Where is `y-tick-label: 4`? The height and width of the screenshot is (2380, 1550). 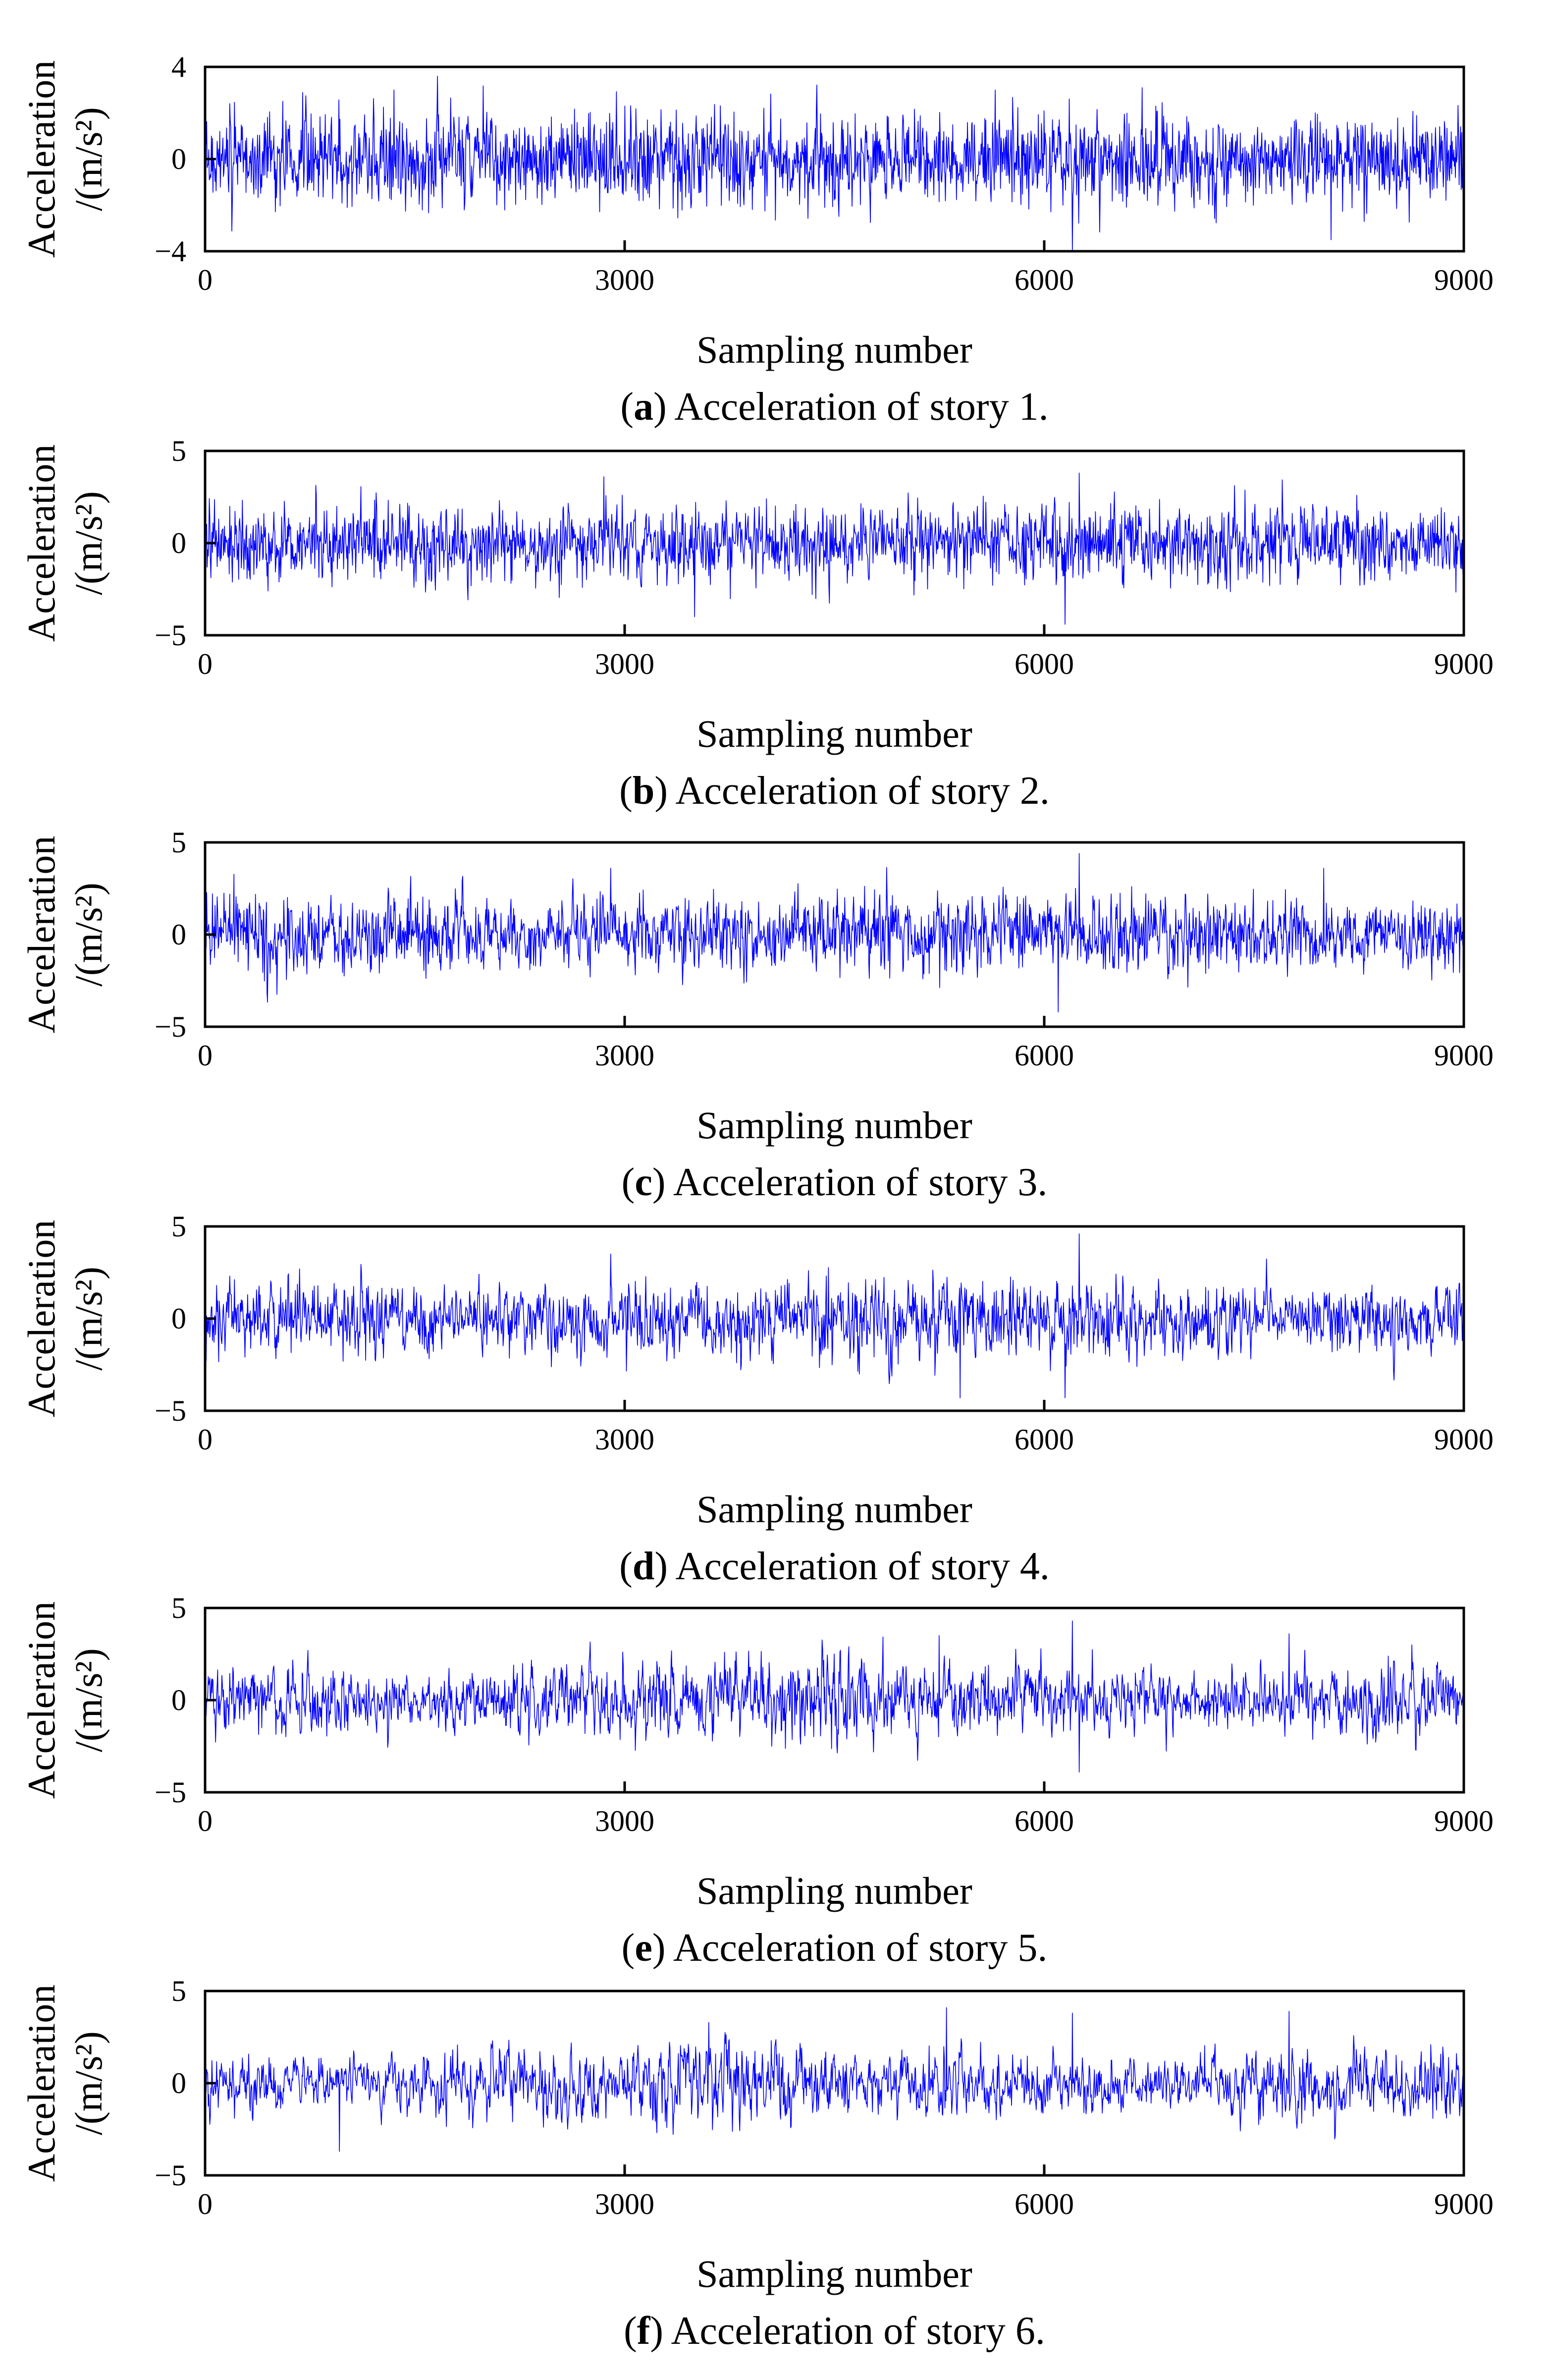
y-tick-label: 4 is located at coordinates (178, 67).